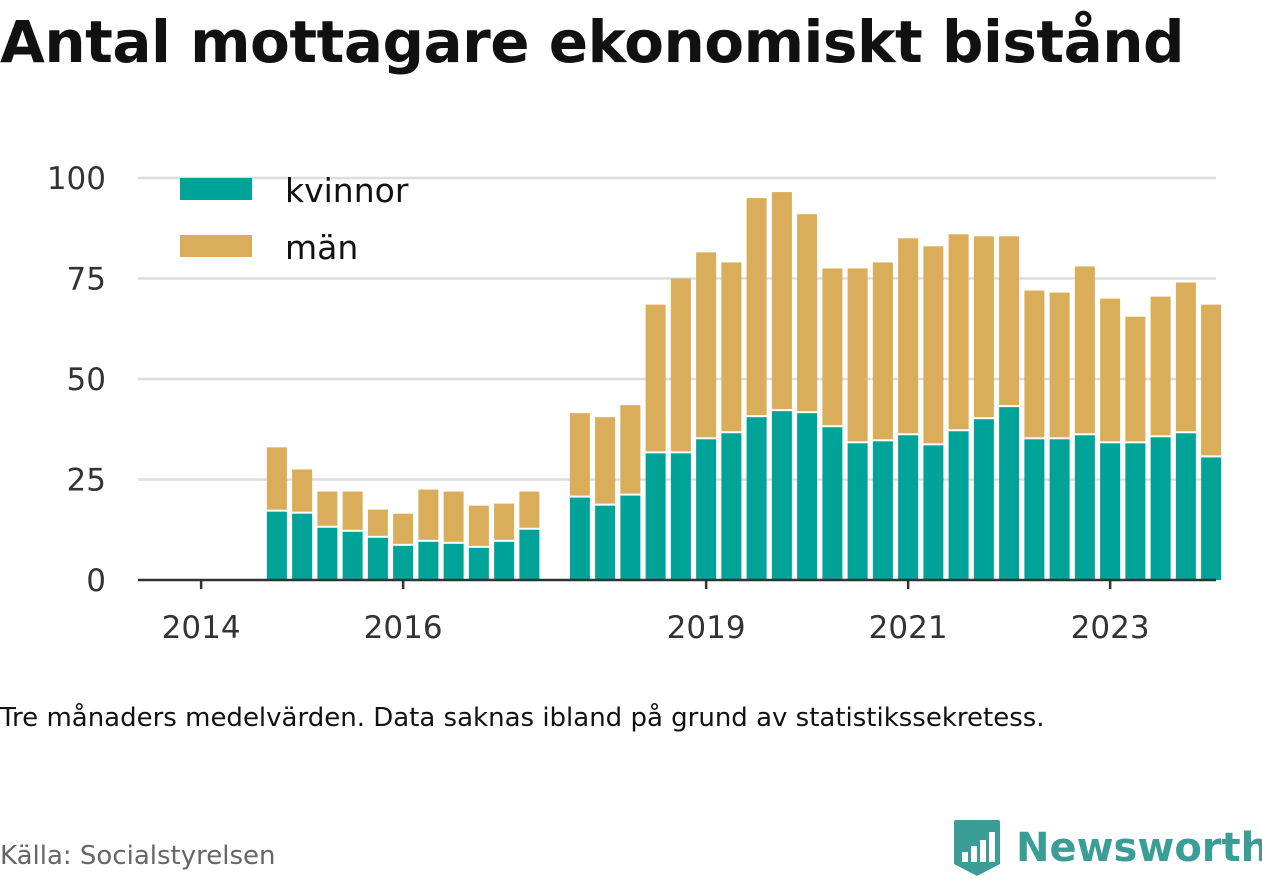 The image size is (1262, 879). I want to click on bar-man-2017-Q4, so click(579, 454).